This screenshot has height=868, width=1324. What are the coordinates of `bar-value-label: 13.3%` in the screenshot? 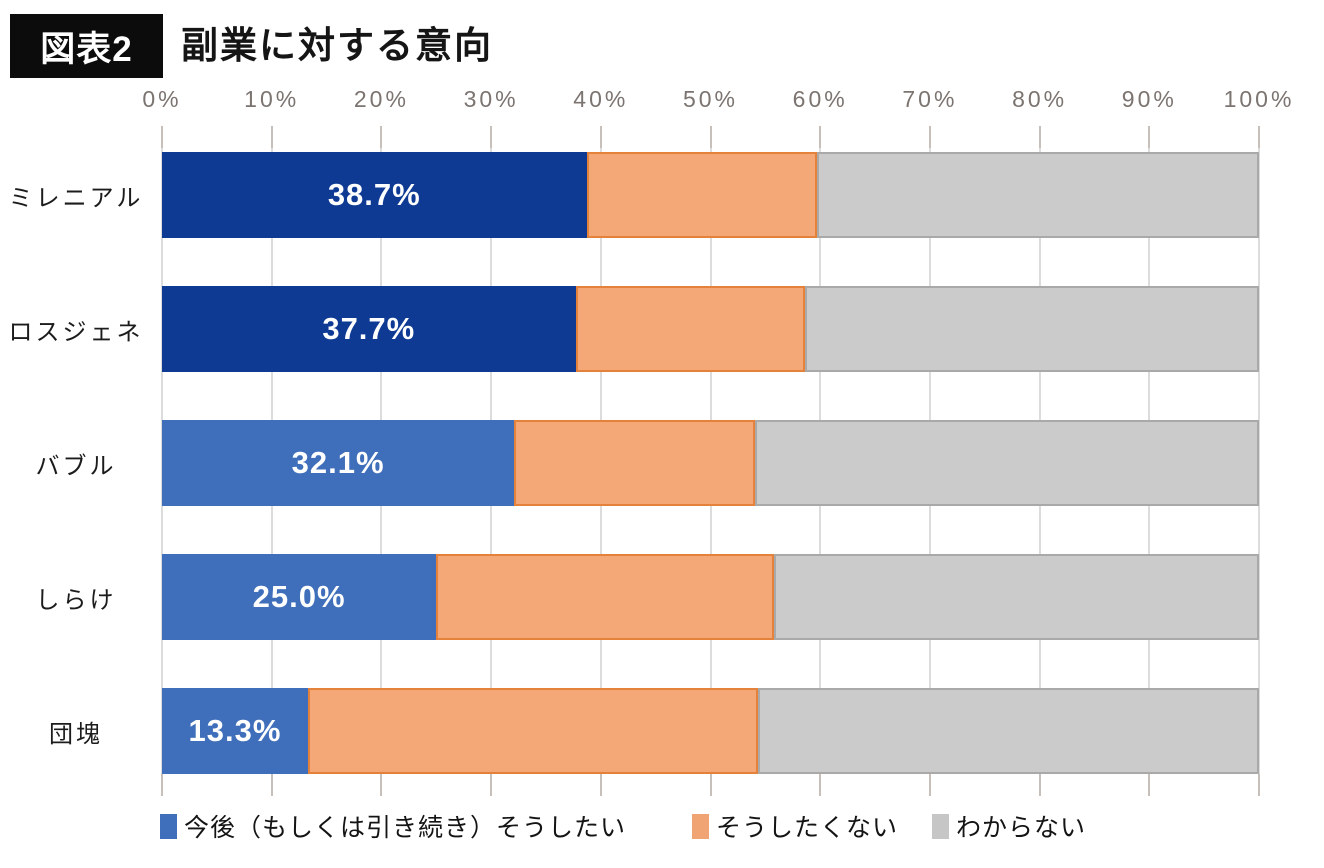 It's located at (235, 730).